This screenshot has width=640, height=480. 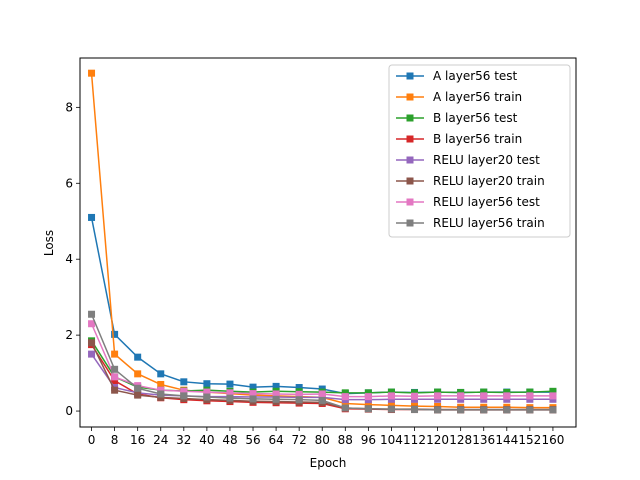 I want to click on x-tick-label: 112, so click(x=414, y=440).